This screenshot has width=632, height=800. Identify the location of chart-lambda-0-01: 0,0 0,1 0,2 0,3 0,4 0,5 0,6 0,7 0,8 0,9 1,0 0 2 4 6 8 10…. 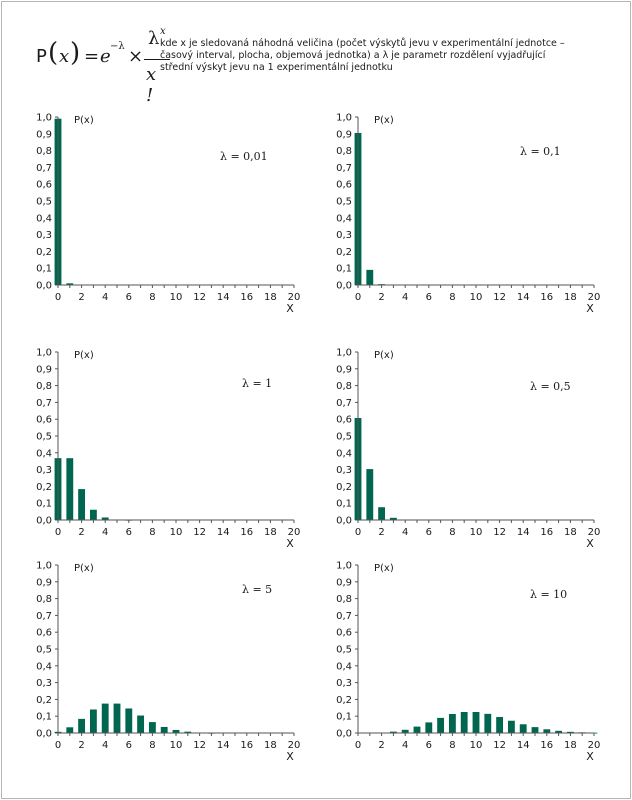
(168, 214).